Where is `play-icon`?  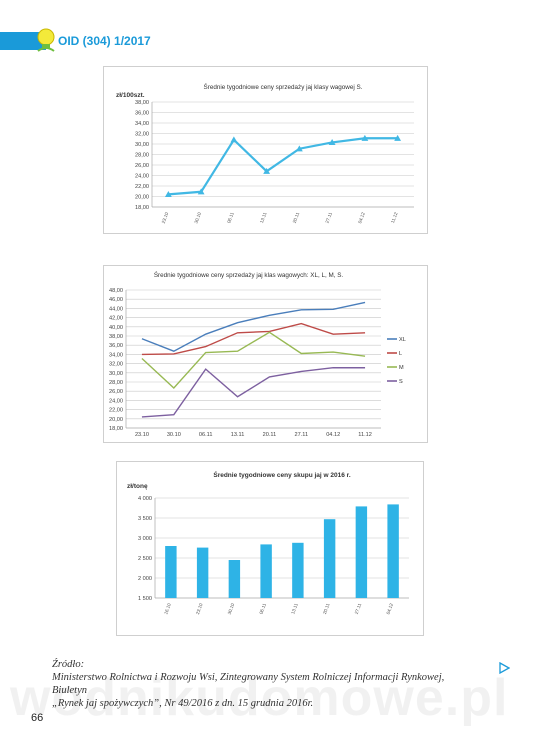
play-icon is located at coordinates (504, 668).